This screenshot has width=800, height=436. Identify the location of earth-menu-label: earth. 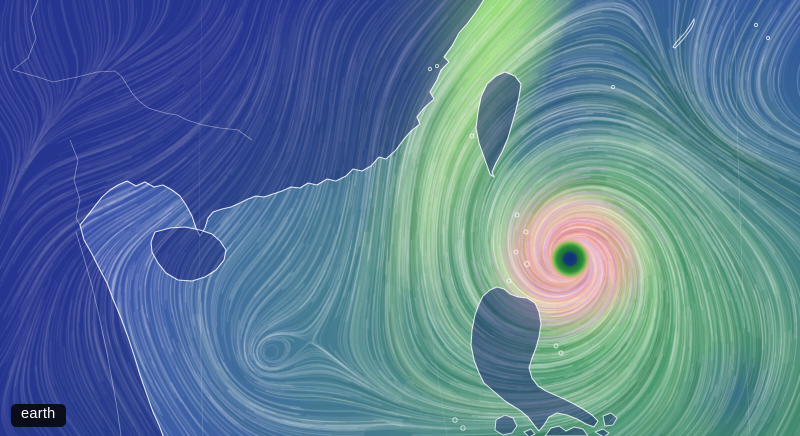
(38, 414).